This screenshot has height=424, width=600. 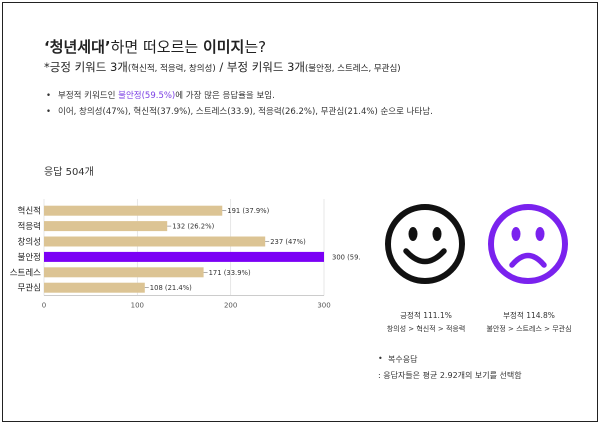 What do you see at coordinates (230, 273) in the screenshot?
I see `data-label: 171 (33.9%)` at bounding box center [230, 273].